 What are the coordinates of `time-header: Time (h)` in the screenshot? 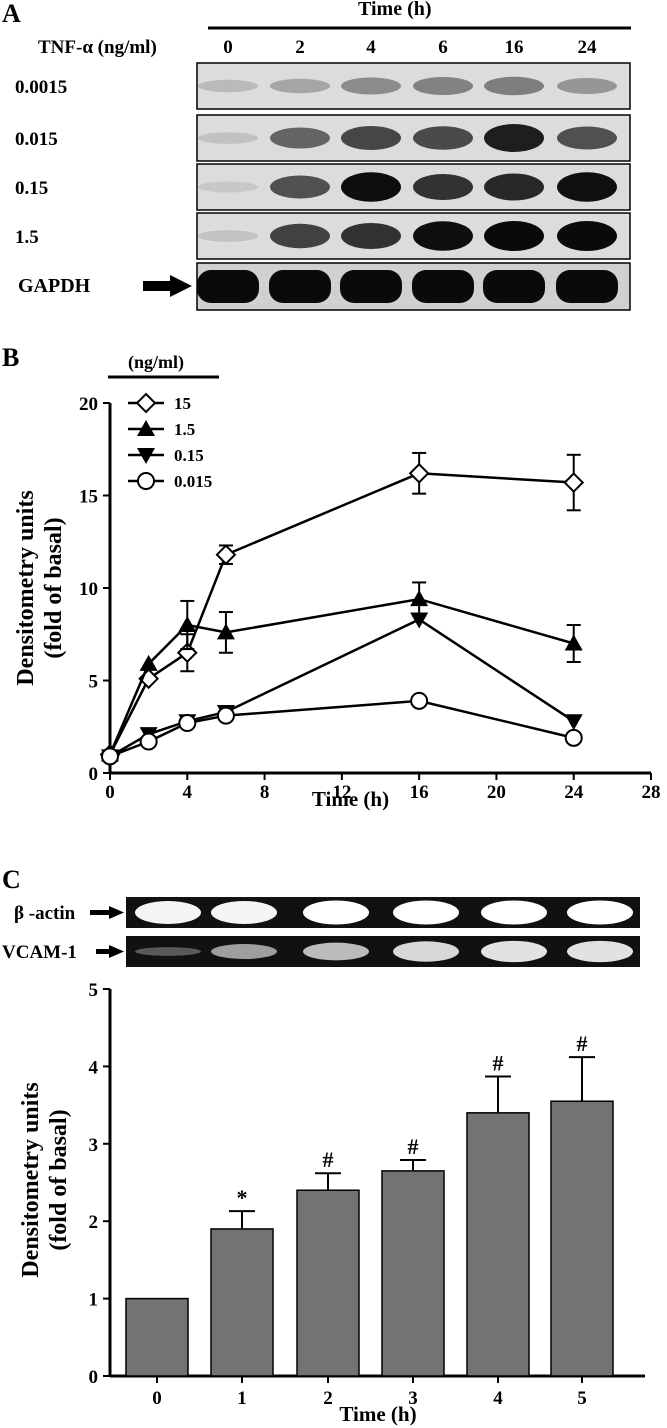 It's located at (395, 10).